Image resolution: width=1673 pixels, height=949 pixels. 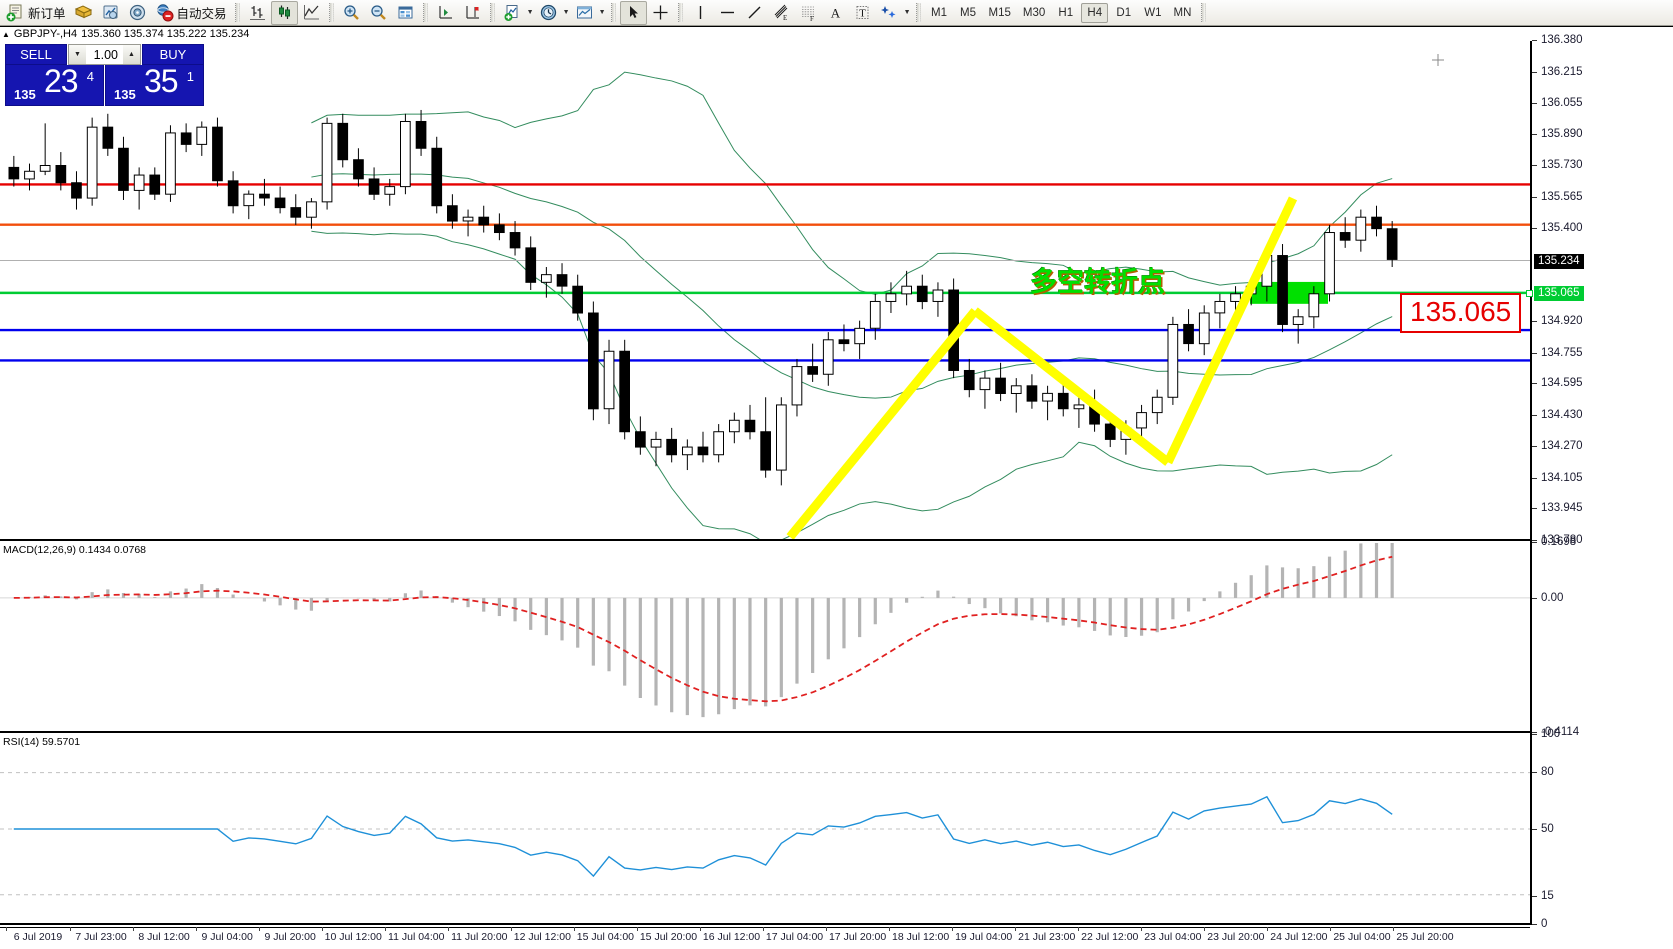 What do you see at coordinates (1034, 12) in the screenshot?
I see `timeframe-m30: M30` at bounding box center [1034, 12].